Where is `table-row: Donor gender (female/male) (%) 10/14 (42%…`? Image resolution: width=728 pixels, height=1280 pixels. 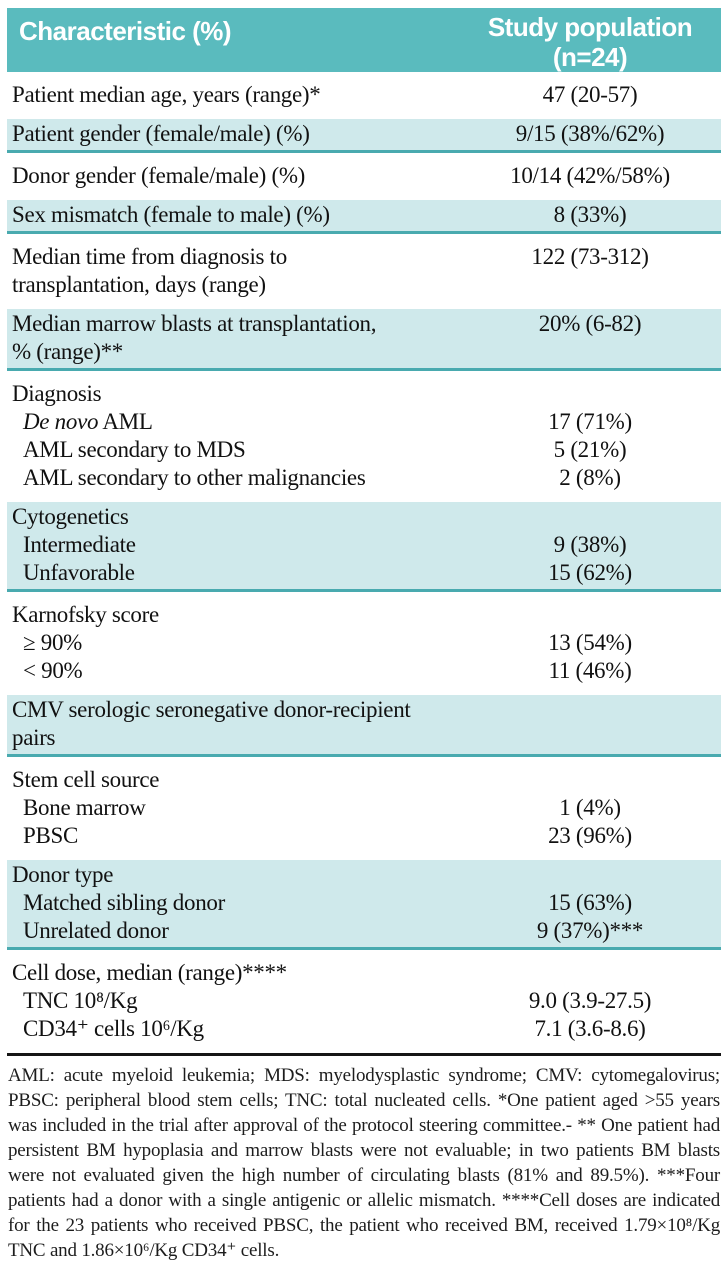
table-row: Donor gender (female/male) (%) 10/14 (42%… is located at coordinates (364, 176).